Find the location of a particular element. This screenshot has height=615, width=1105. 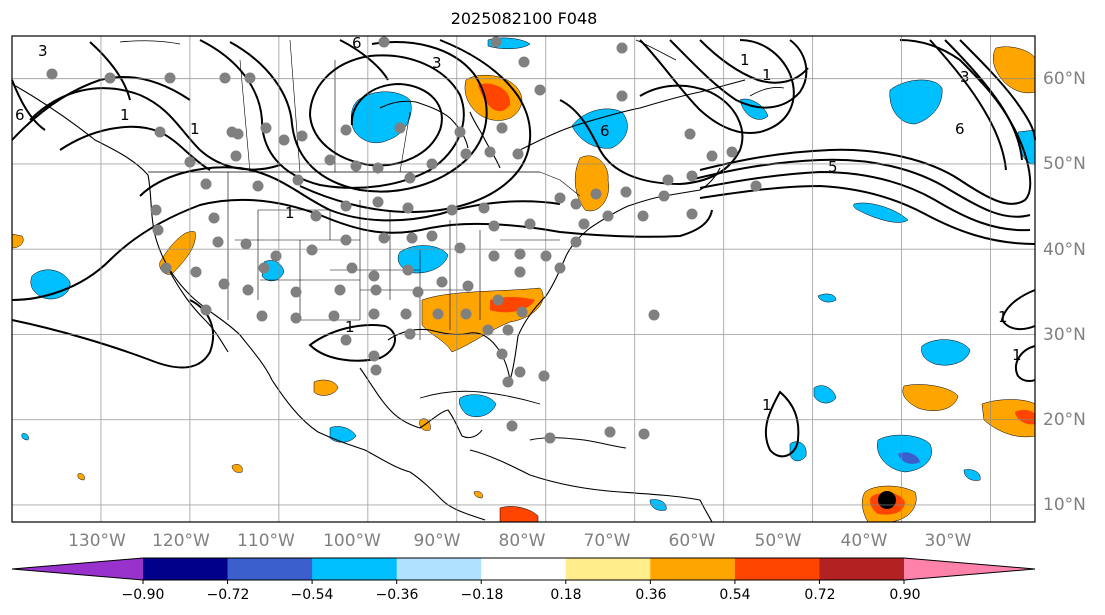

lat-label: 50°N is located at coordinates (1064, 164).